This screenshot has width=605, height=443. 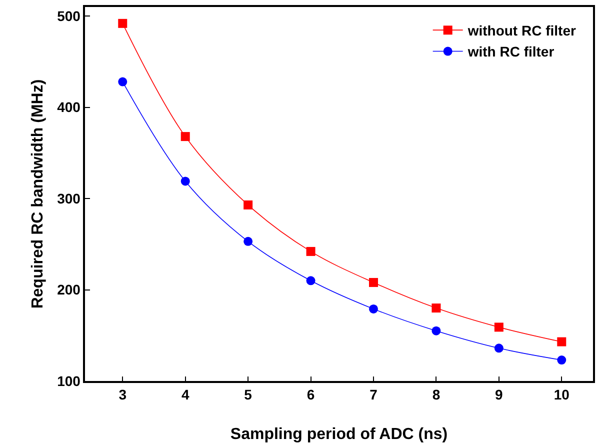 What do you see at coordinates (339, 434) in the screenshot?
I see `x-axis-title: Sampling period of ADC (ns)` at bounding box center [339, 434].